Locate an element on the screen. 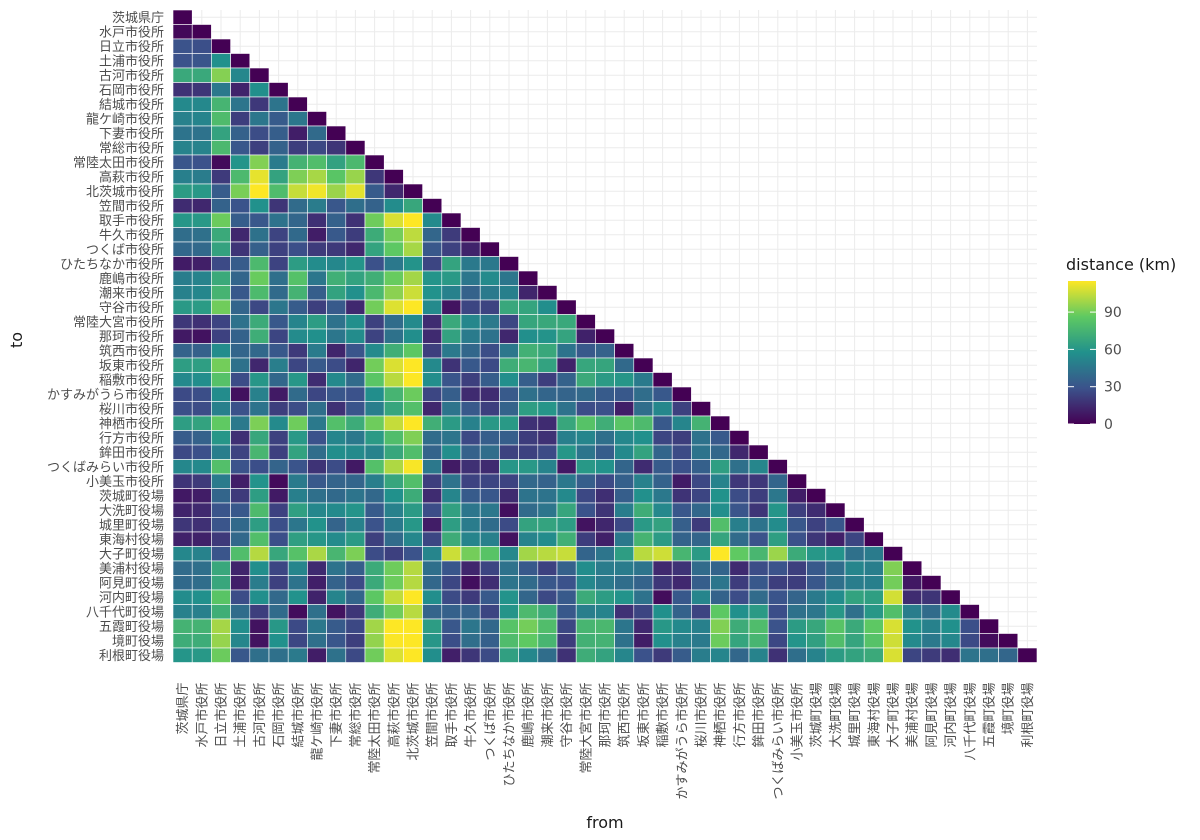 The image size is (1200, 840). x-tick-label: 北茨城市役所 is located at coordinates (414, 722).